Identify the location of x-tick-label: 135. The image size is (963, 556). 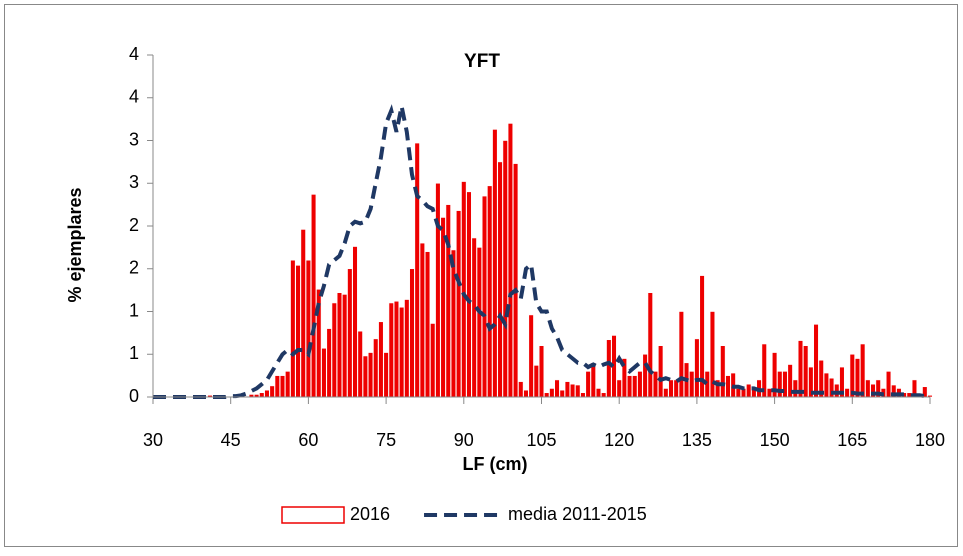
(697, 440).